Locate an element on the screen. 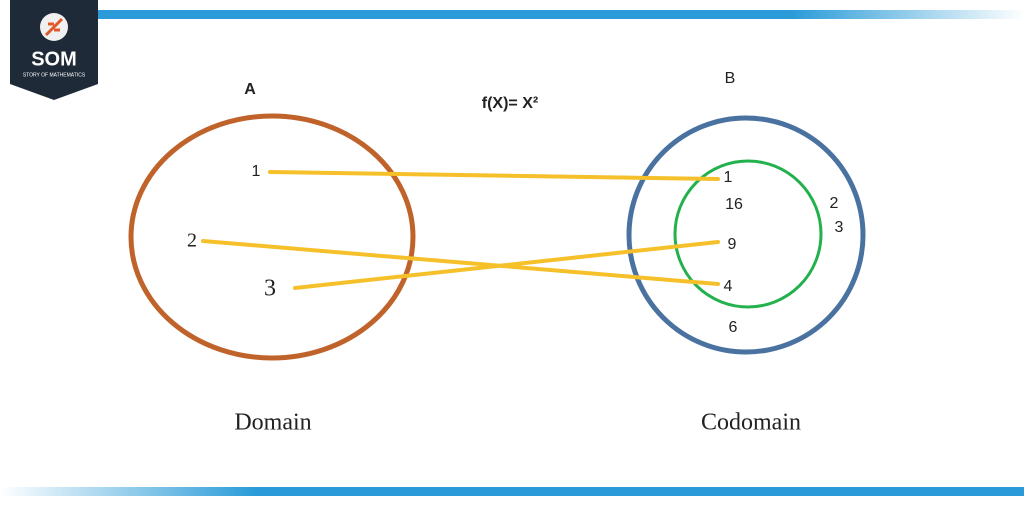 The image size is (1024, 512). function-label: f(X)= X² is located at coordinates (510, 103).